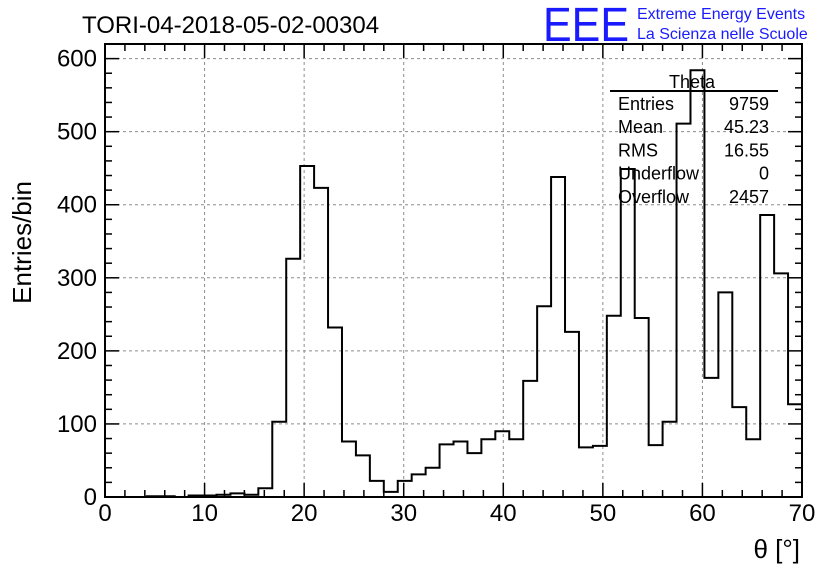 The height and width of the screenshot is (572, 836). I want to click on y-tick-labels: 0 100 200 300 400 500 600, so click(77, 278).